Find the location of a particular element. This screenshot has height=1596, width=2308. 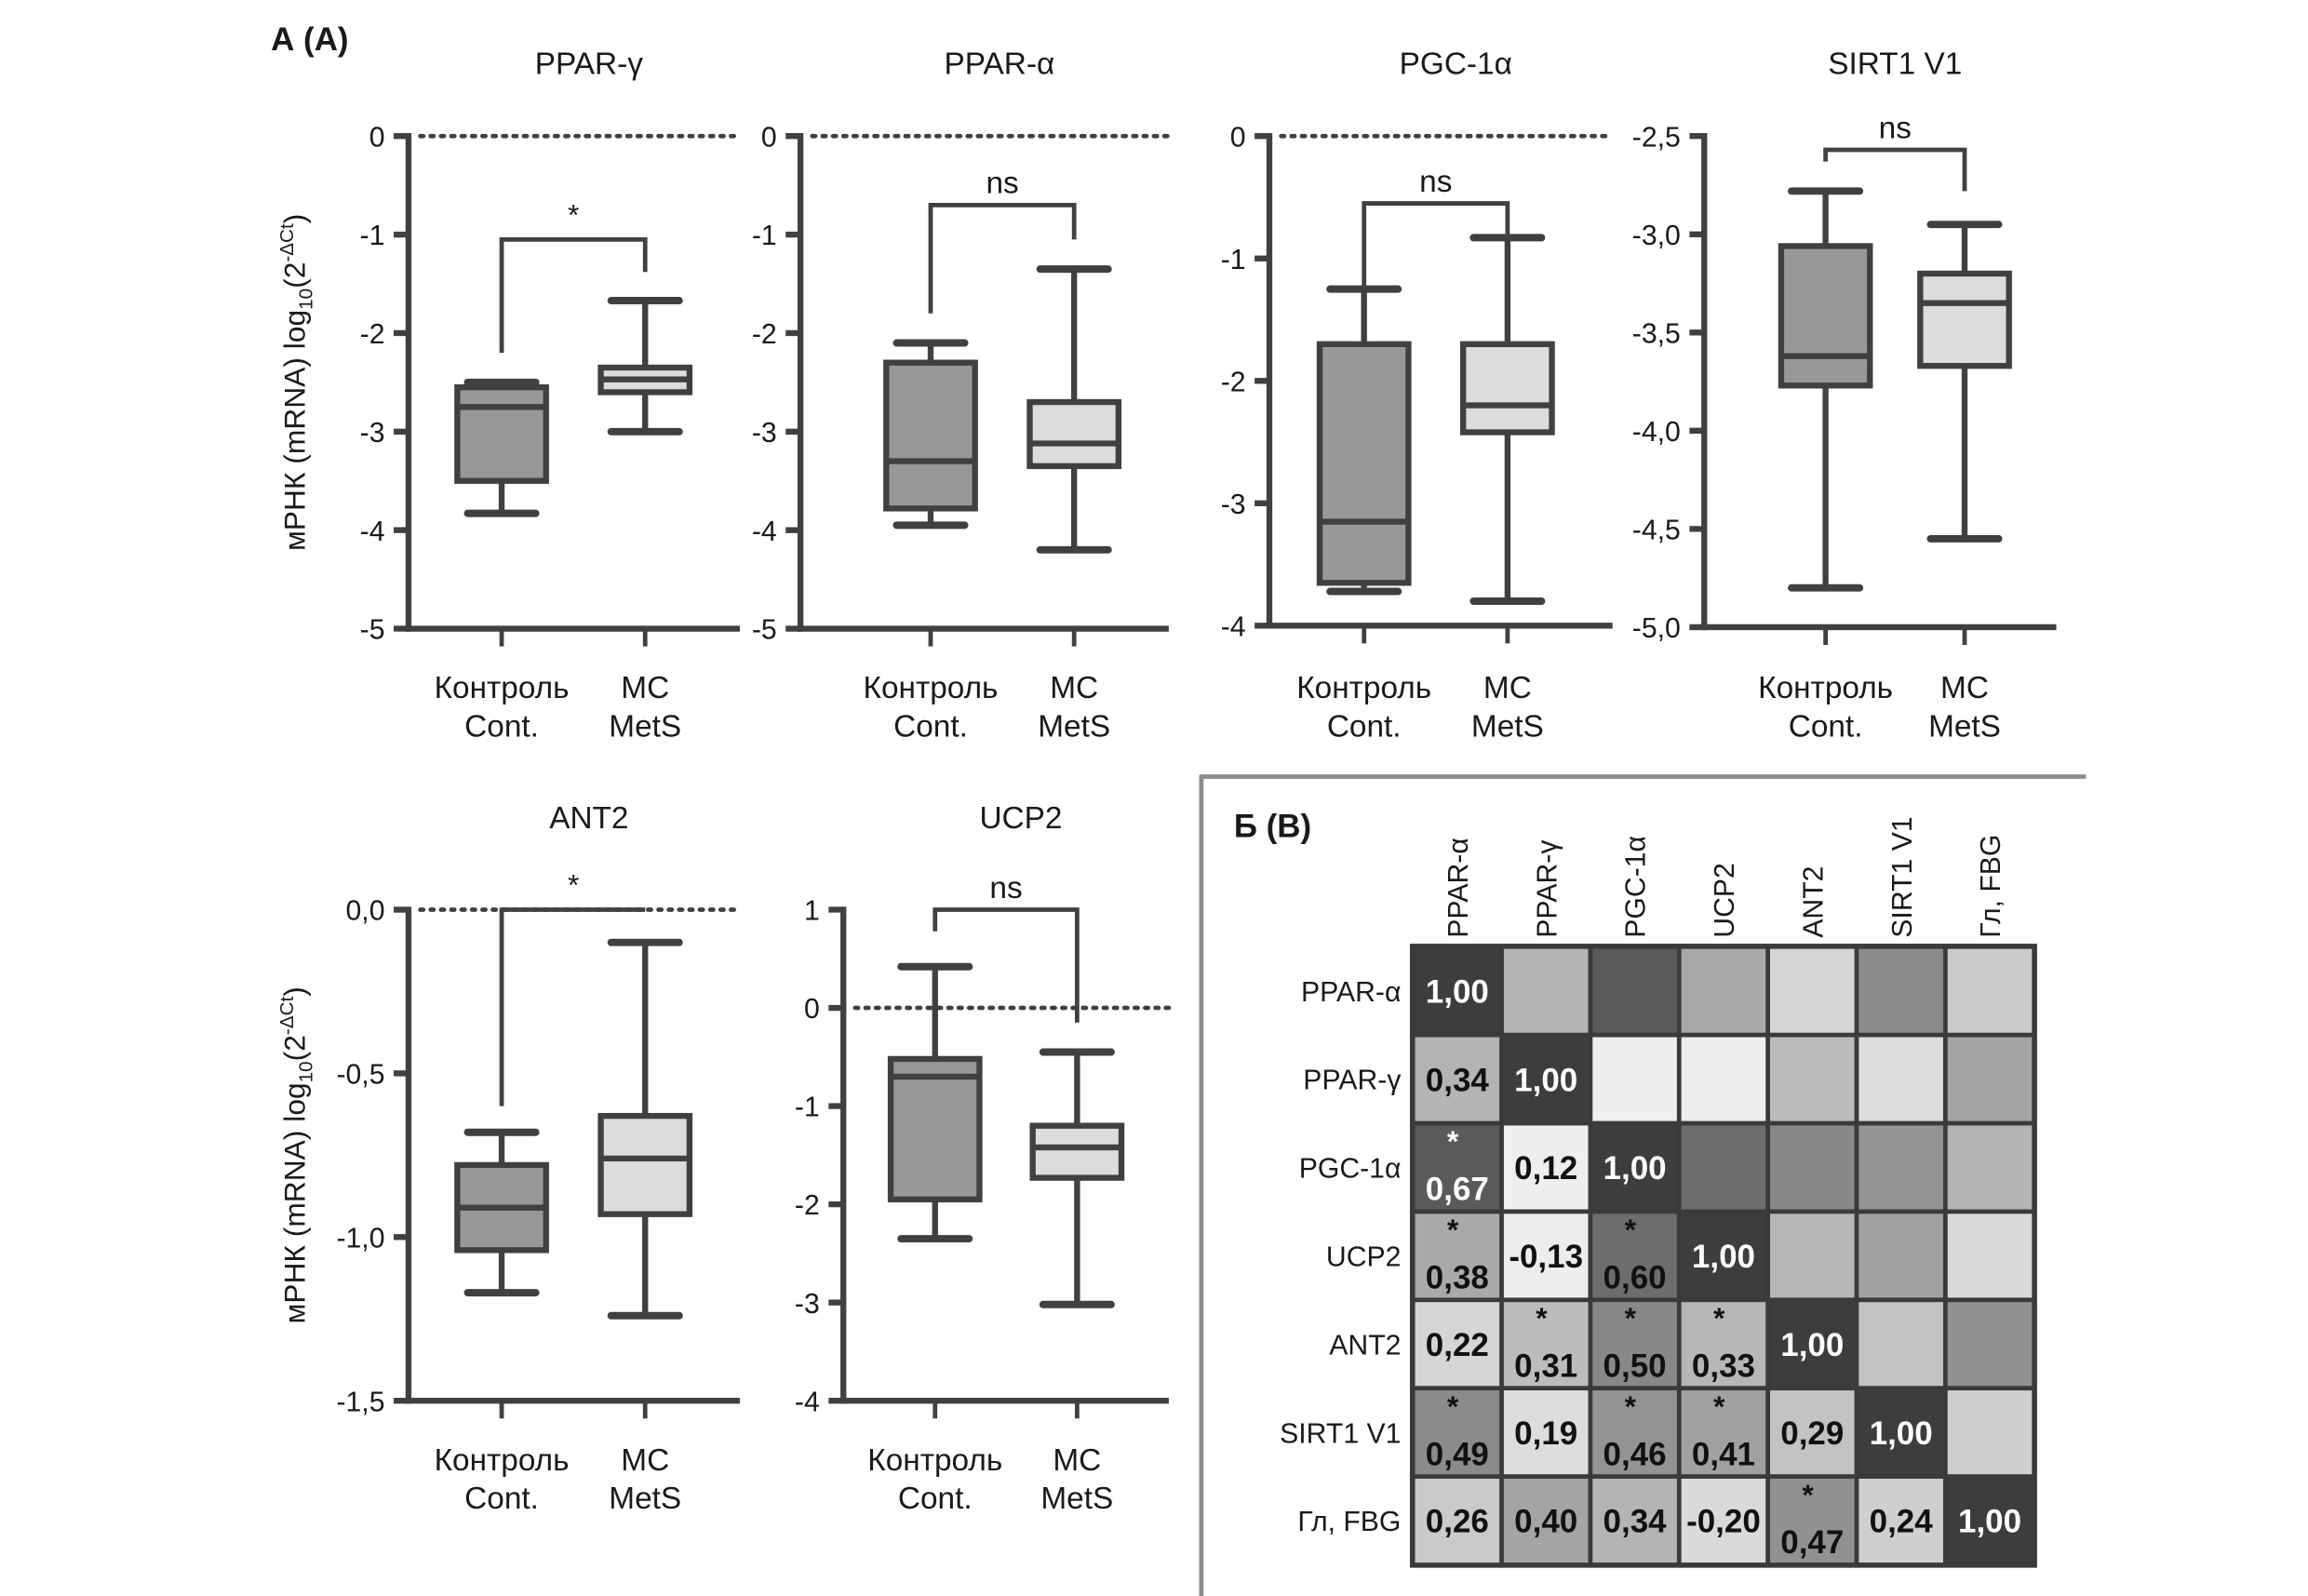

plot-title: PPAR-α is located at coordinates (1000, 64).